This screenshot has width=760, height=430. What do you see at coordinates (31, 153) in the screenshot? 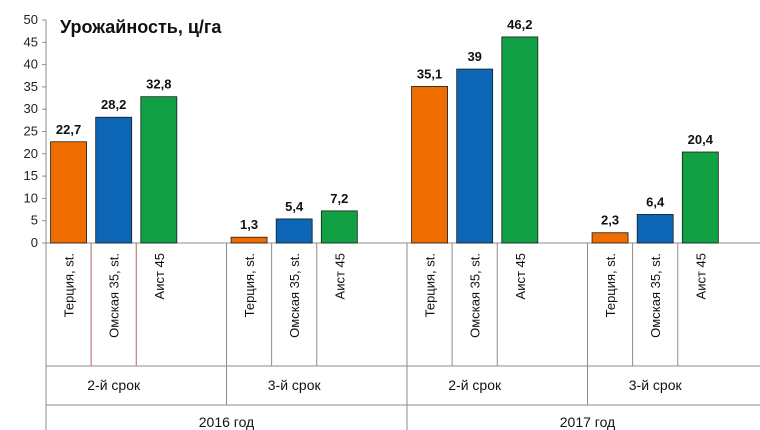
I see `y-tick-label: 20` at bounding box center [31, 153].